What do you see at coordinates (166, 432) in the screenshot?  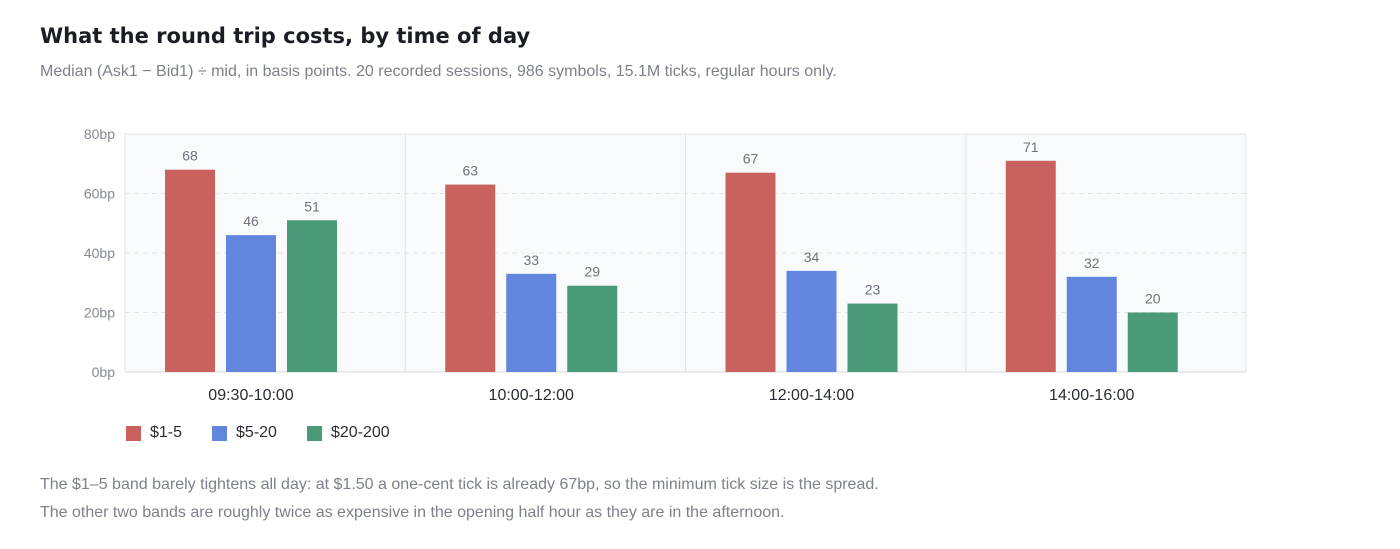 I see `legend-label-1: $1-5` at bounding box center [166, 432].